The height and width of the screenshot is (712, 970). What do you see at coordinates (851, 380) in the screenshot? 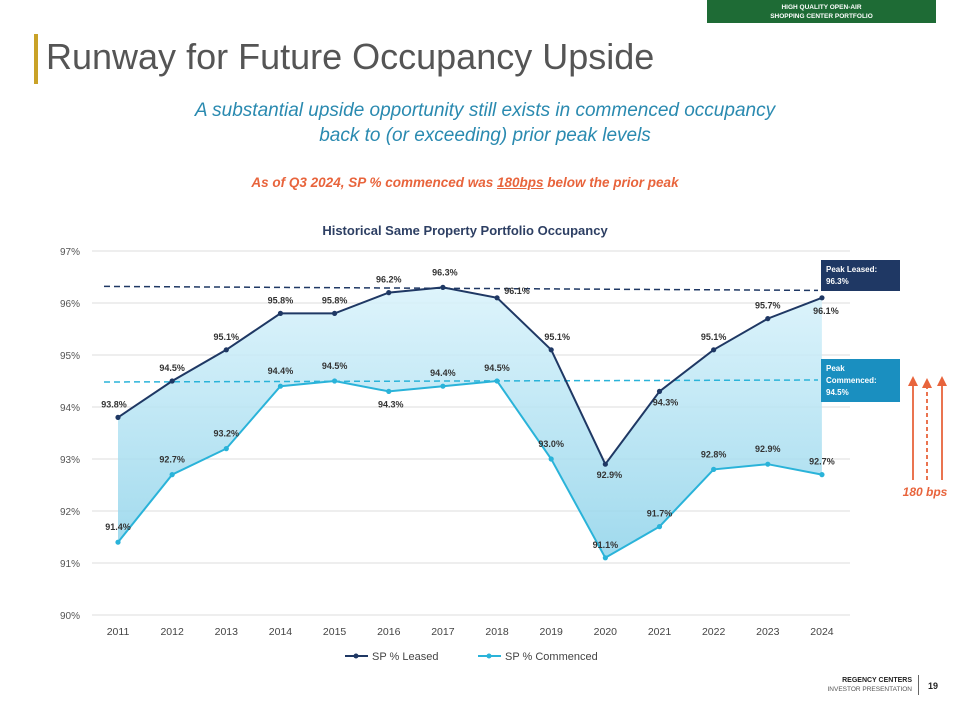
I see `peak-commenced-label-2: Commenced:` at bounding box center [851, 380].